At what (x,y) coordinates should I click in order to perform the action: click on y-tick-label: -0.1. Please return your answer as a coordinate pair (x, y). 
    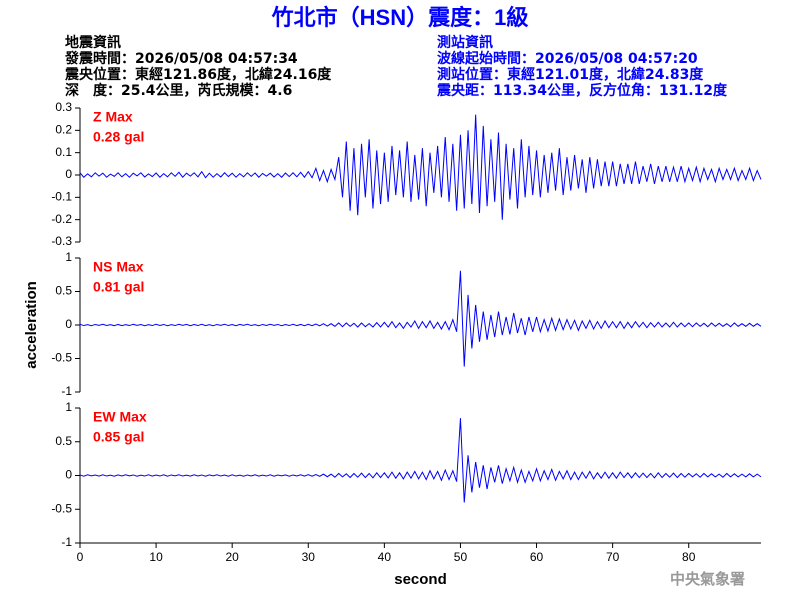
    Looking at the image, I should click on (61, 197).